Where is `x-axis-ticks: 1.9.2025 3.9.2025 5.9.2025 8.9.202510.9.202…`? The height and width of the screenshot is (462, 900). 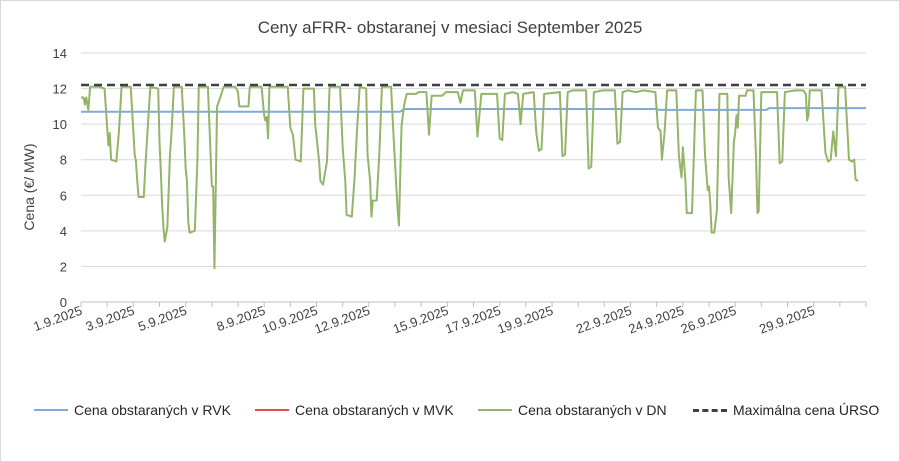
x-axis-ticks: 1.9.2025 3.9.2025 5.9.2025 8.9.202510.9.202… is located at coordinates (423, 320).